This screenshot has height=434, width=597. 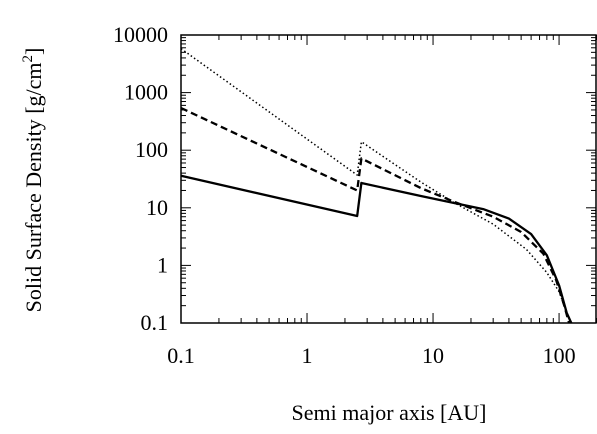 I want to click on y-tick-label: 0.1, so click(x=155, y=322).